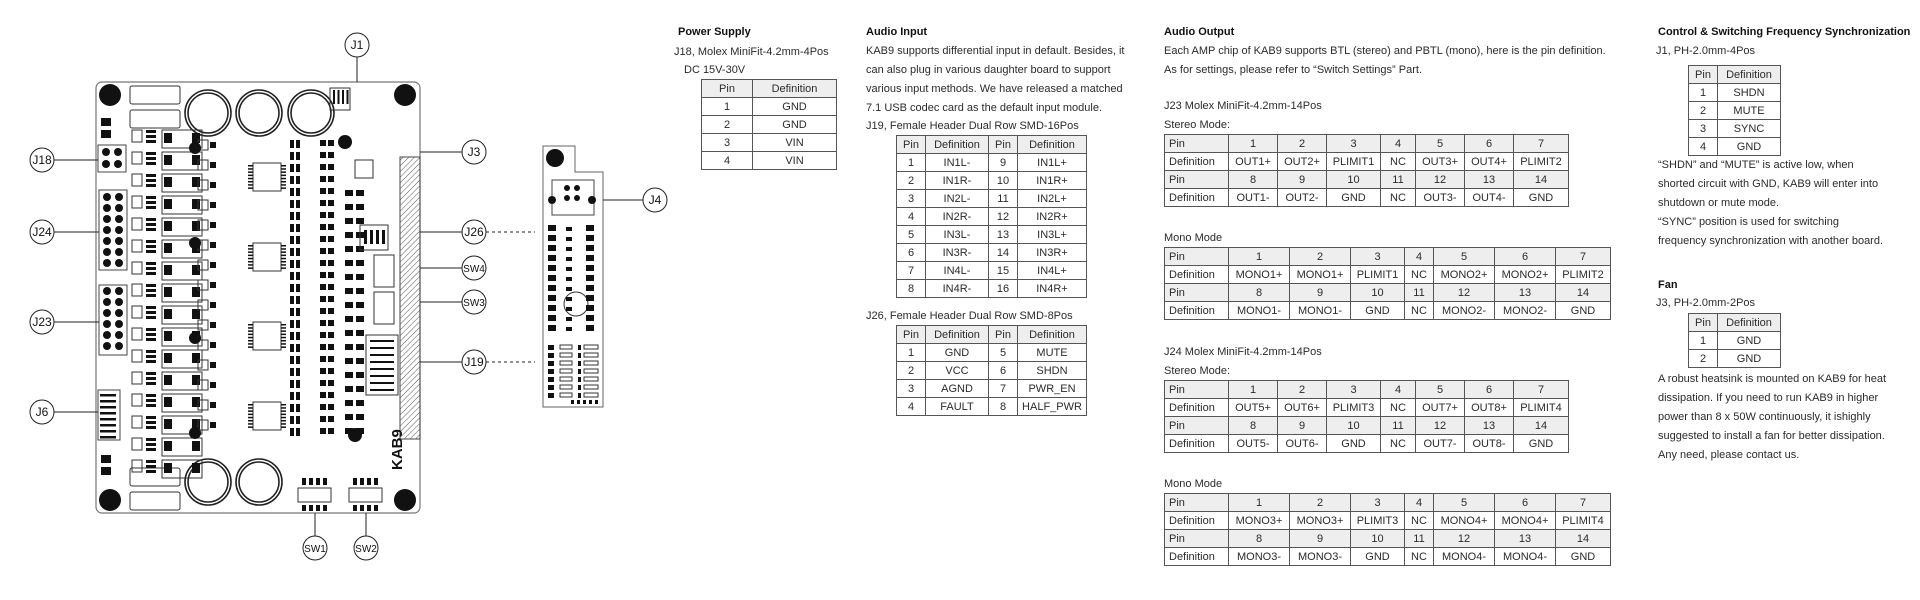 Image resolution: width=1920 pixels, height=600 pixels. What do you see at coordinates (1052, 216) in the screenshot?
I see `table-cell: IN2R+` at bounding box center [1052, 216].